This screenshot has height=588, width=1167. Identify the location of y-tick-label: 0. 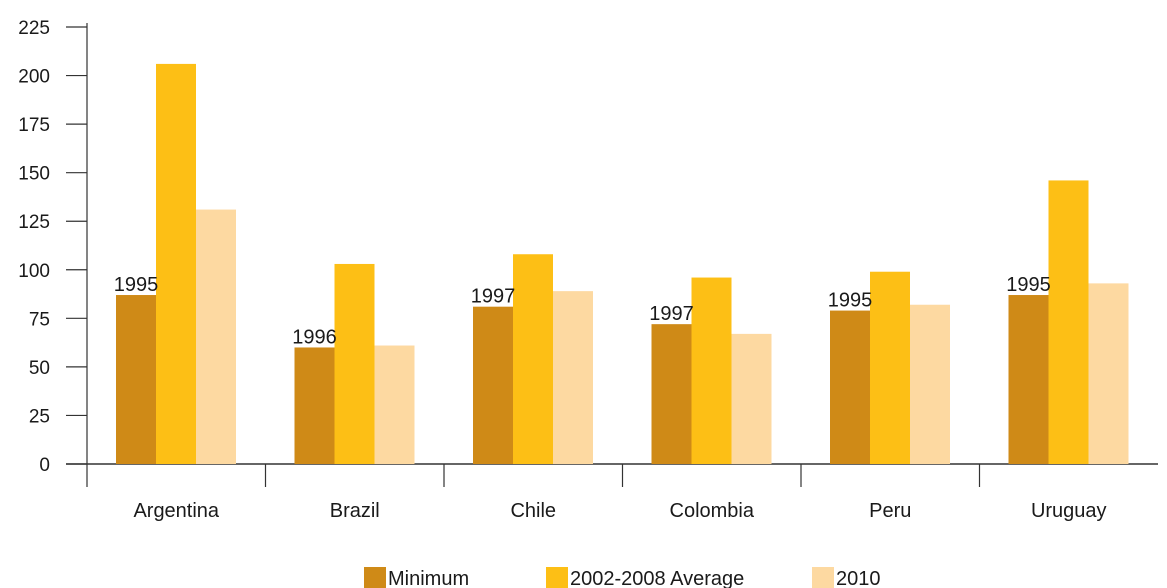
(44, 465).